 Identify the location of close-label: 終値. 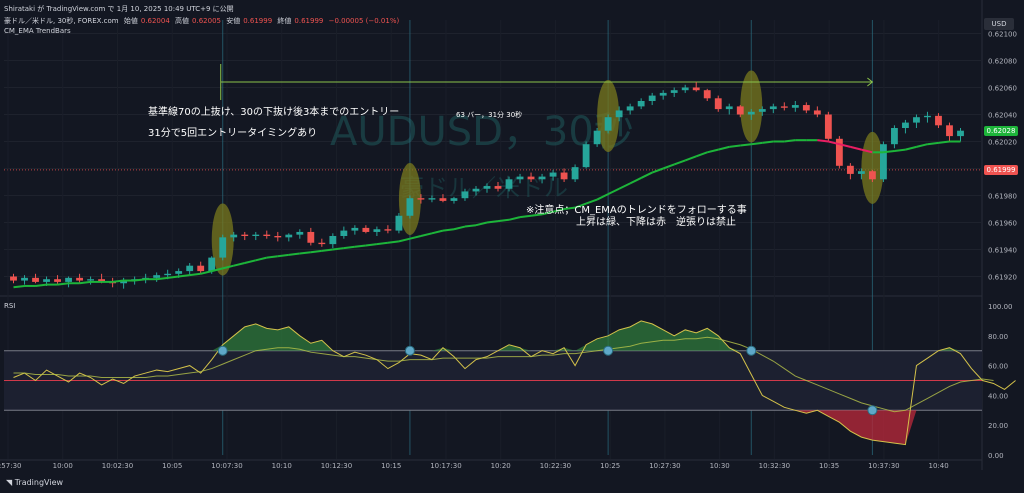
(284, 21).